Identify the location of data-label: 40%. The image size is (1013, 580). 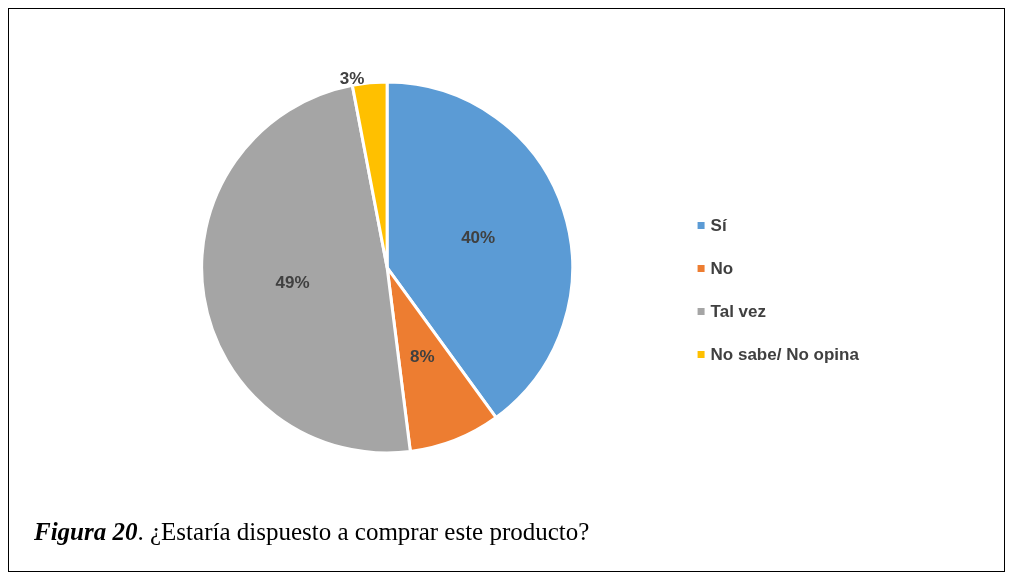
(478, 238).